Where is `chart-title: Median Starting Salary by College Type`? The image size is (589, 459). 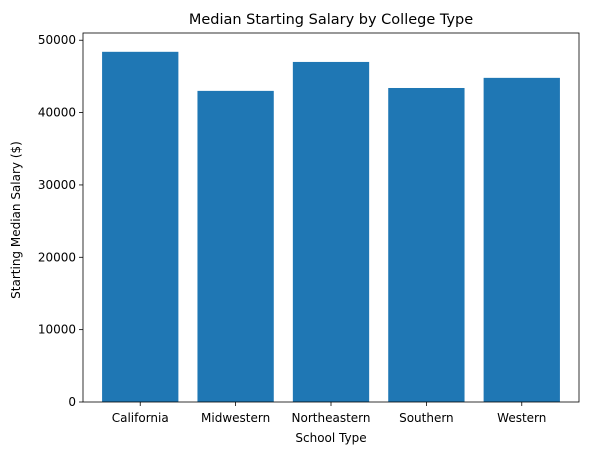 chart-title: Median Starting Salary by College Type is located at coordinates (331, 20).